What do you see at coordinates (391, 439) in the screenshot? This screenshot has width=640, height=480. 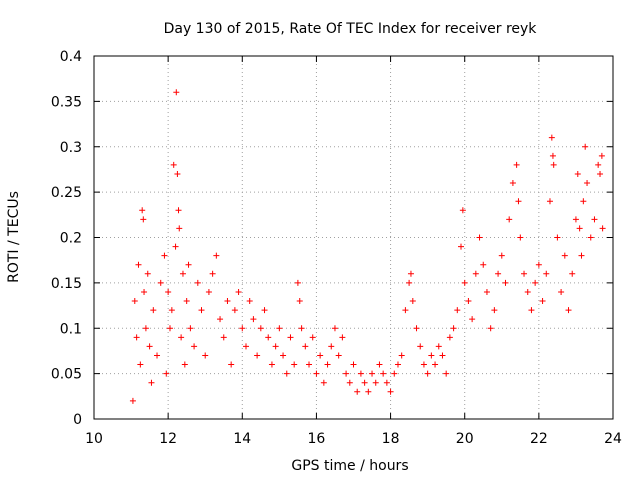 I see `x-tick-label: 18` at bounding box center [391, 439].